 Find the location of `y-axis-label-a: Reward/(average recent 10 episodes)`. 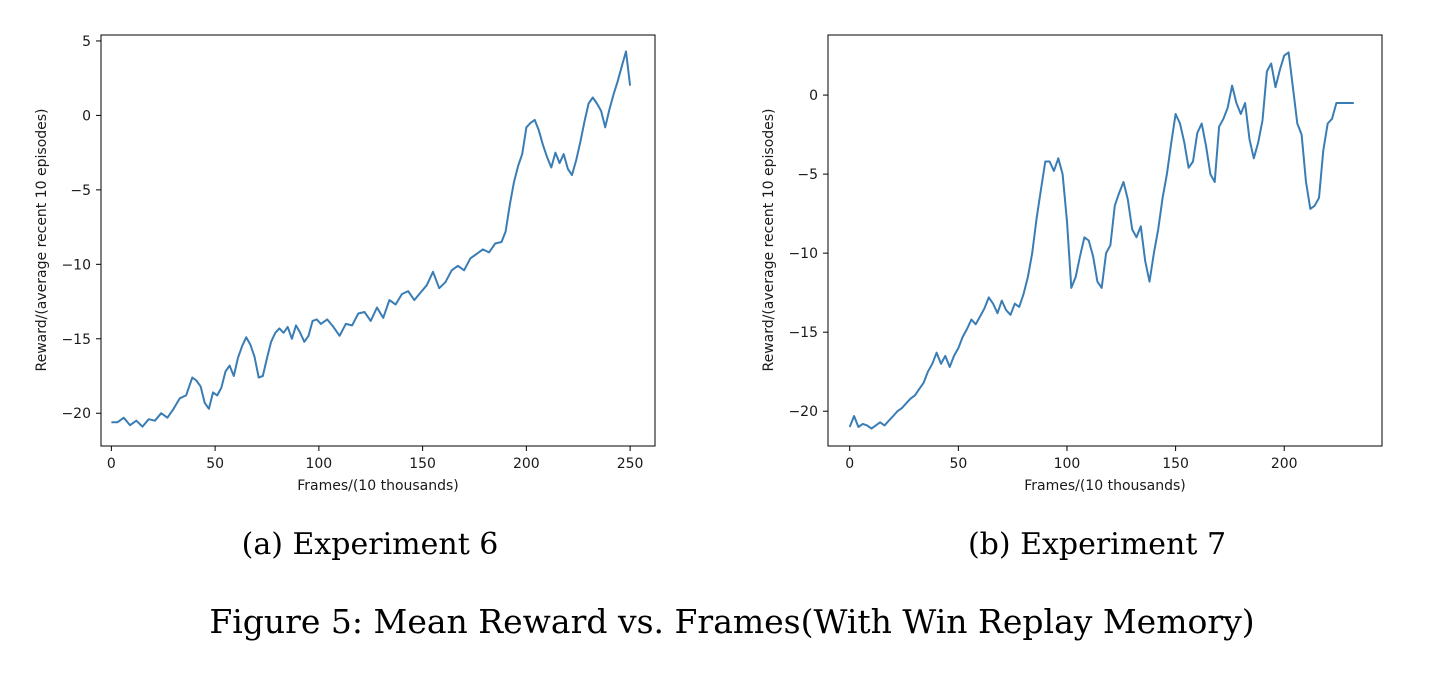

y-axis-label-a: Reward/(average recent 10 episodes) is located at coordinates (42, 239).